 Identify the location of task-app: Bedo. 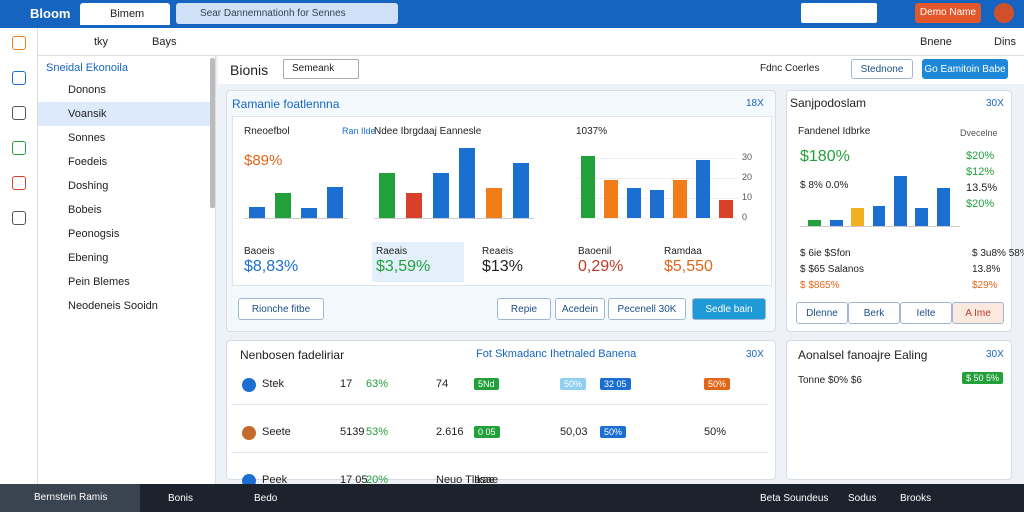
(266, 498).